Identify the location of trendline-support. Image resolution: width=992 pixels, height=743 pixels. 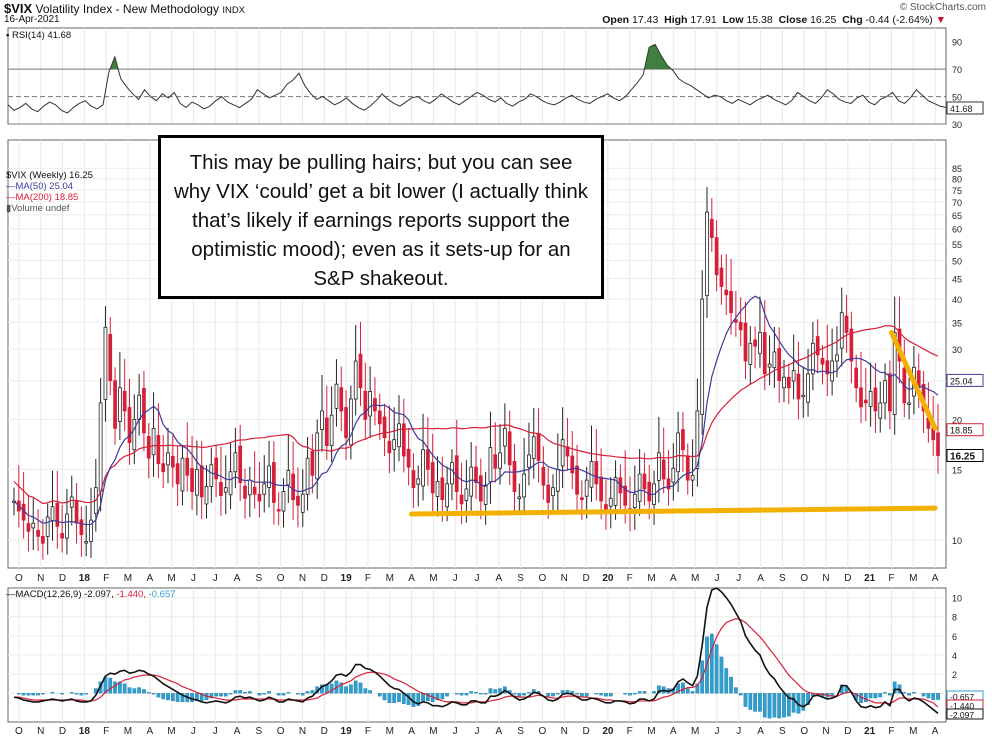
(673, 511).